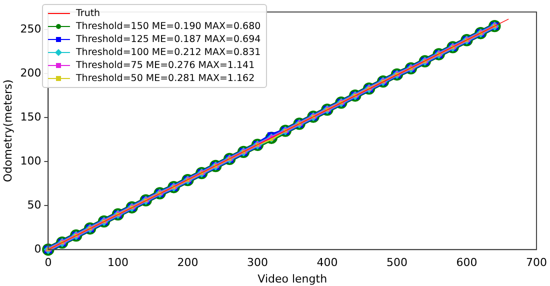 The width and height of the screenshot is (550, 286). What do you see at coordinates (168, 52) in the screenshot?
I see `legend-label: Threshold=100 ME=0.212 MAX=0.831` at bounding box center [168, 52].